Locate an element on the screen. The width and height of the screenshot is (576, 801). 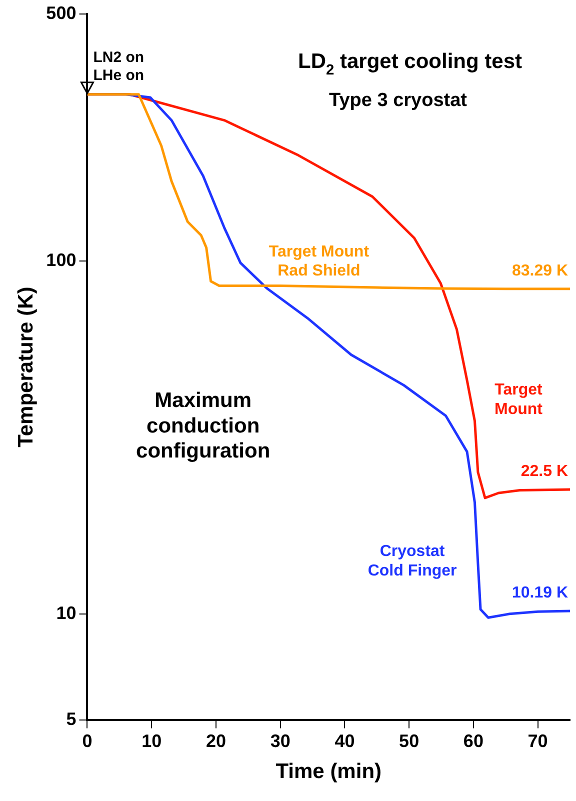
x-tick-label: 50 is located at coordinates (409, 740).